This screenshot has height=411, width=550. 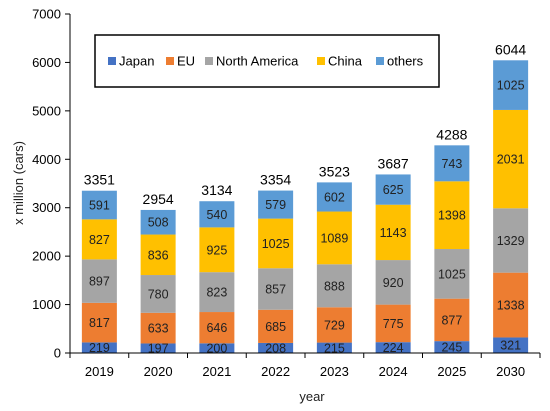 I want to click on data-label-north-america: 920, so click(x=393, y=283).